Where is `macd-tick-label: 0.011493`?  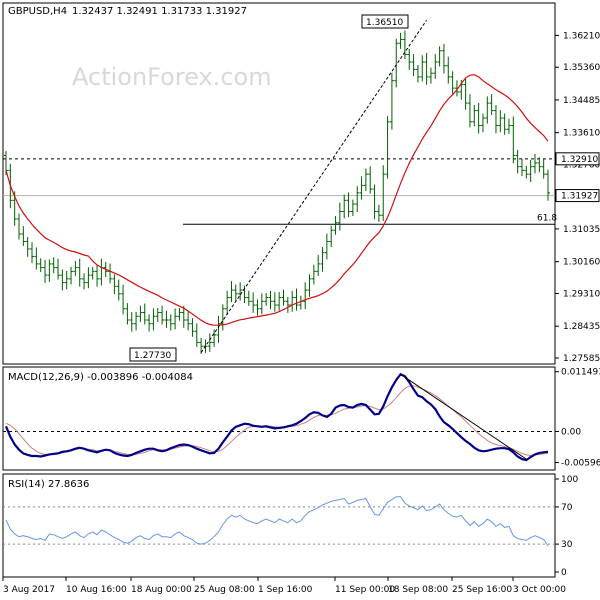 macd-tick-label: 0.011493 is located at coordinates (580, 373).